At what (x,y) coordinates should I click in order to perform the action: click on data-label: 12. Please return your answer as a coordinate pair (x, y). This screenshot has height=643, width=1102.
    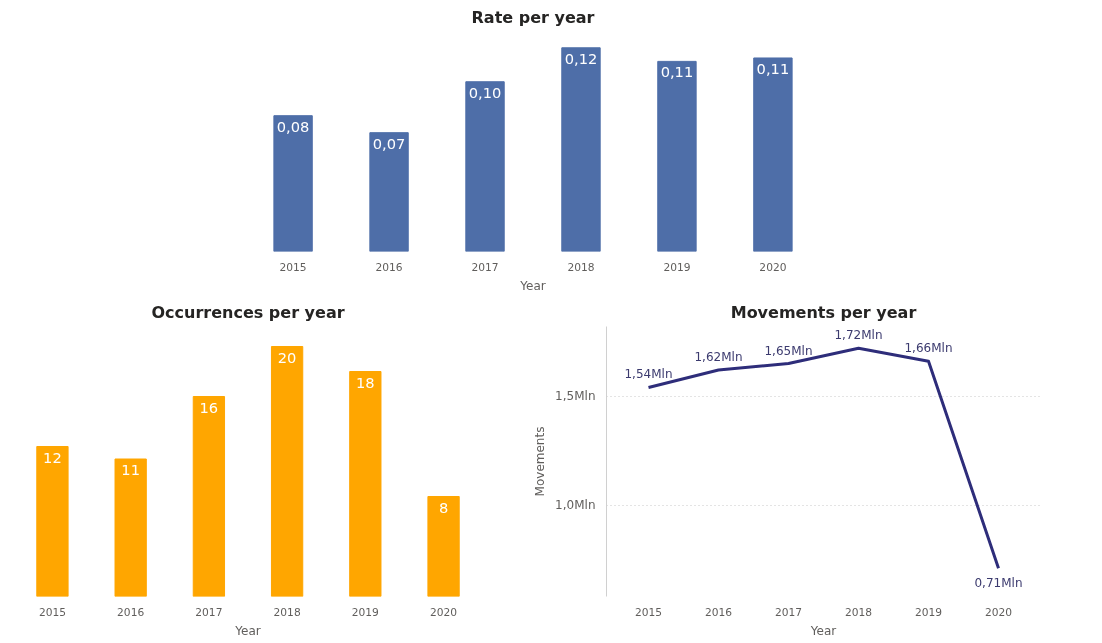
    Looking at the image, I should click on (52, 457).